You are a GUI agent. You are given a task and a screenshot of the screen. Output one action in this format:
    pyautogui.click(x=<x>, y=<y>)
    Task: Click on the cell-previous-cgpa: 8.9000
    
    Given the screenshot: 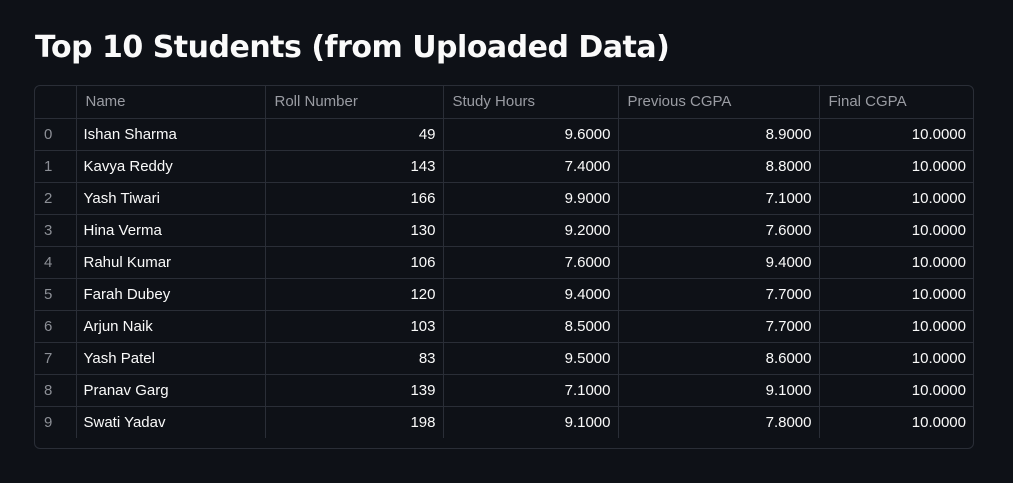 What is the action you would take?
    pyautogui.click(x=719, y=134)
    